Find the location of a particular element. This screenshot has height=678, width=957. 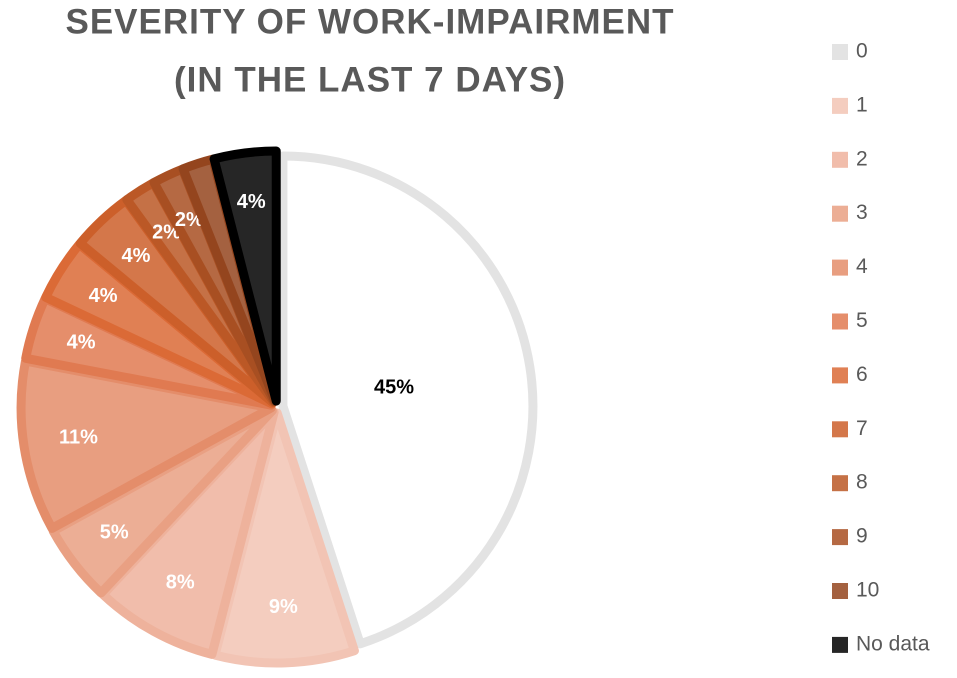

legend-label: 2 is located at coordinates (862, 158).